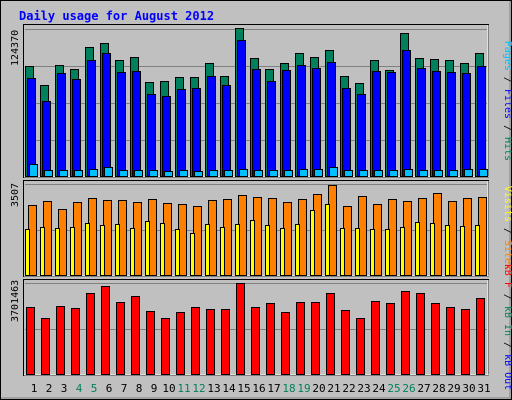 Image resolution: width=512 pixels, height=400 pixels. I want to click on x-tick-label: 30, so click(468, 388).